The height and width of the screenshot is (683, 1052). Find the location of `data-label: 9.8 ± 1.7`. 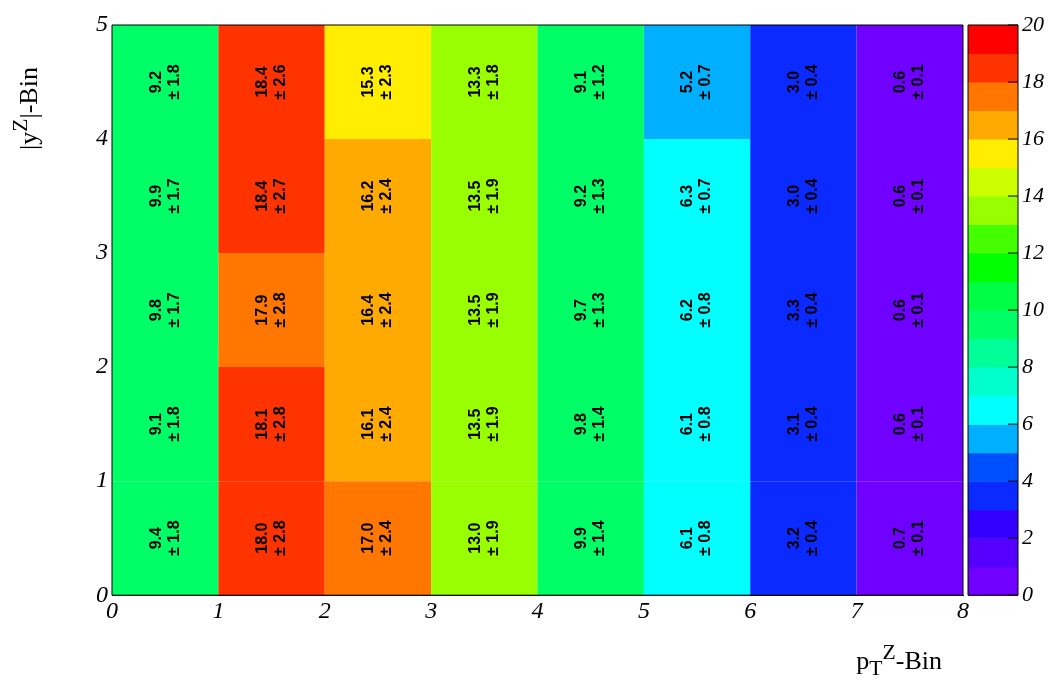

data-label: 9.8 ± 1.7 is located at coordinates (164, 310).